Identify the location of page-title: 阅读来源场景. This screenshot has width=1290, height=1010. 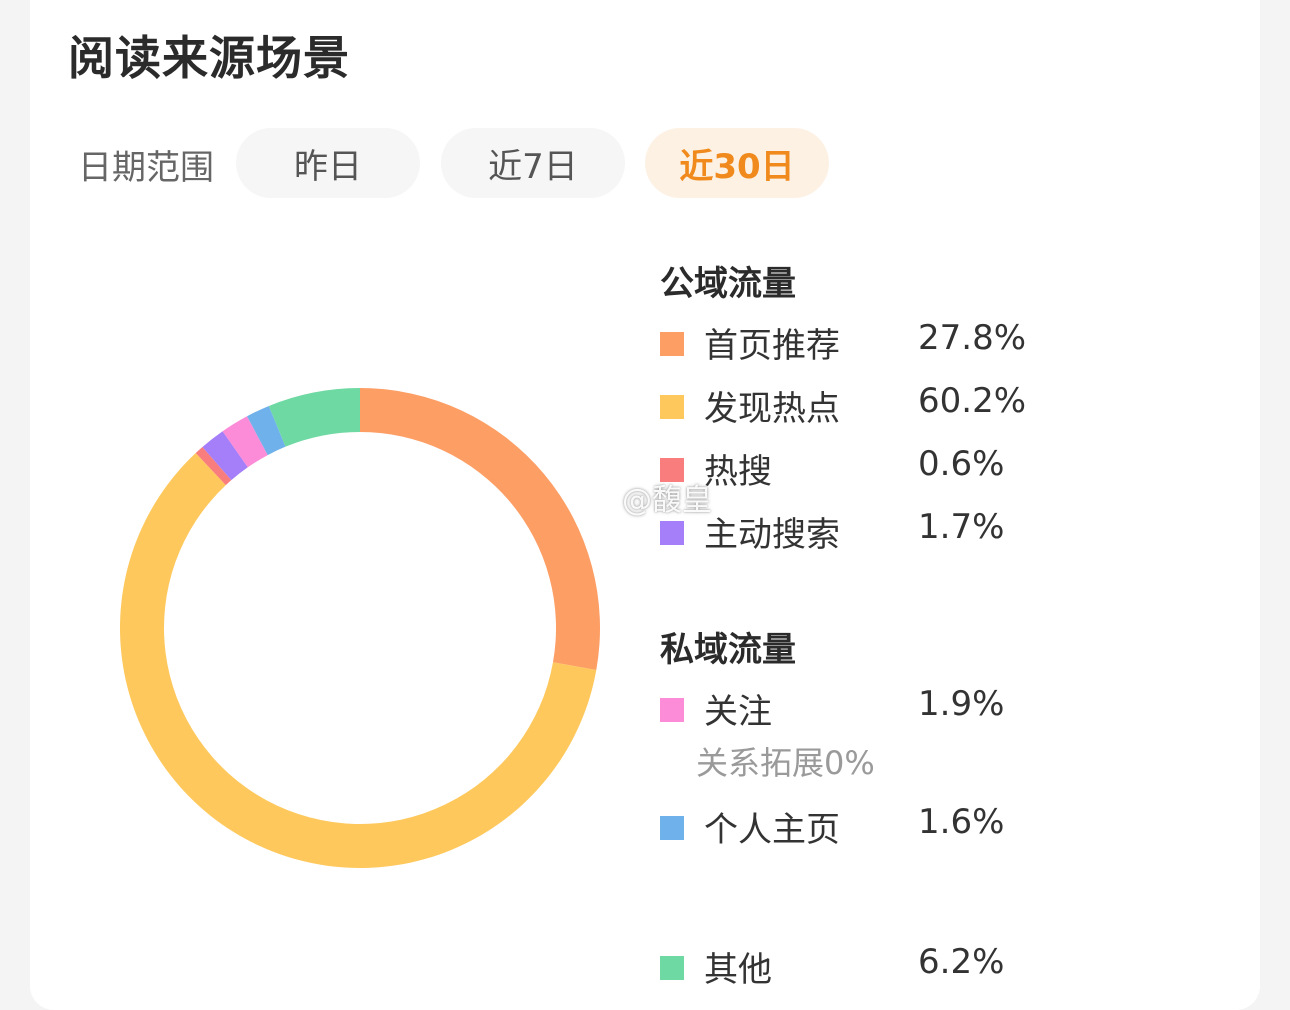
(209, 58).